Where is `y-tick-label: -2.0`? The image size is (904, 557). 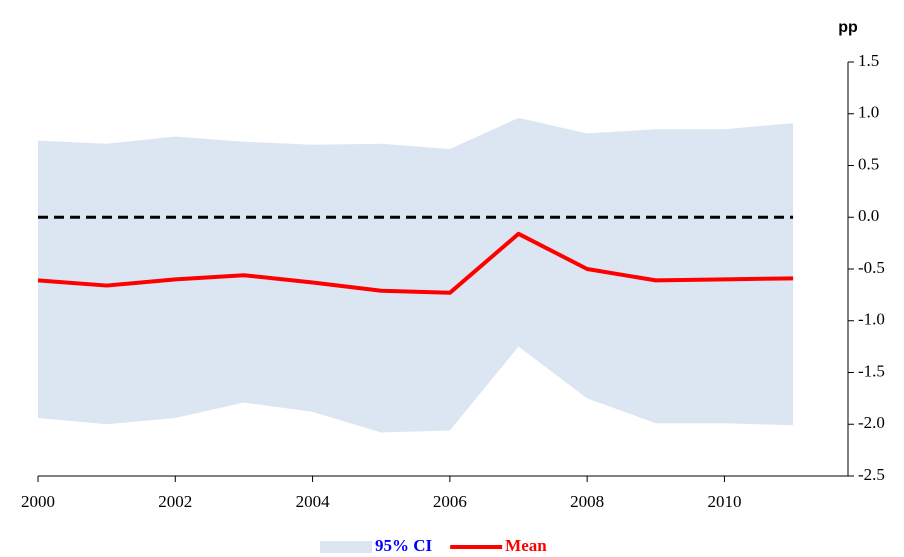
y-tick-label: -2.0 is located at coordinates (871, 422).